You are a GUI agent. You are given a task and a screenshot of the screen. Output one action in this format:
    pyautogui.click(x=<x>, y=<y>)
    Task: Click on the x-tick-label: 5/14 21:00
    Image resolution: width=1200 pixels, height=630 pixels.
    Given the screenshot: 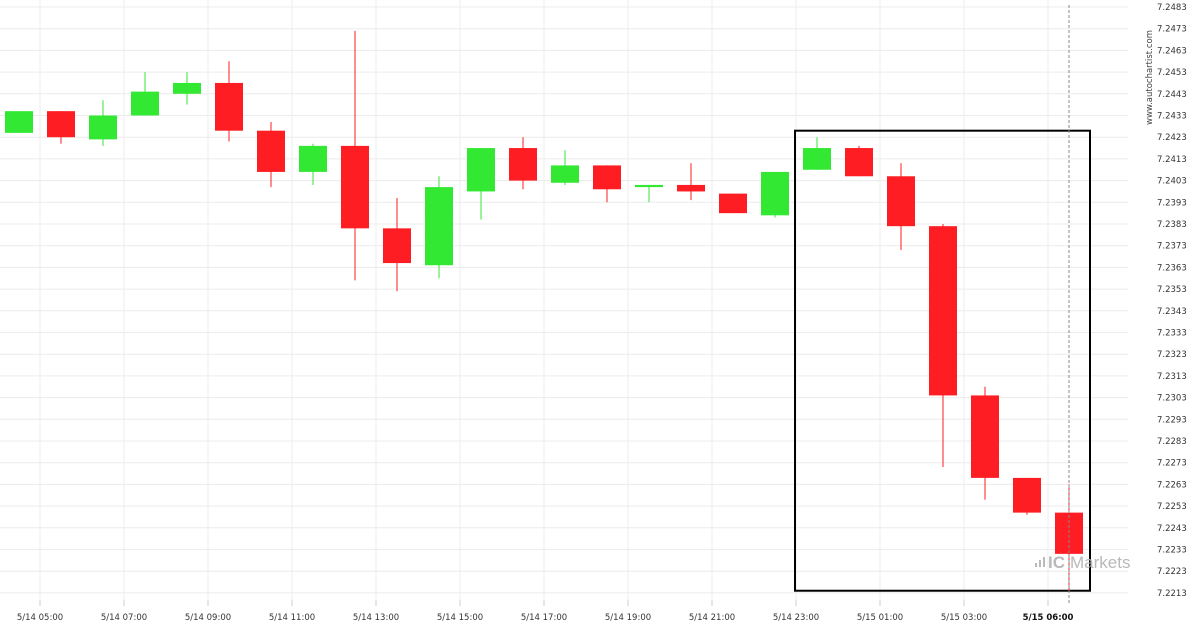 What is the action you would take?
    pyautogui.click(x=712, y=618)
    